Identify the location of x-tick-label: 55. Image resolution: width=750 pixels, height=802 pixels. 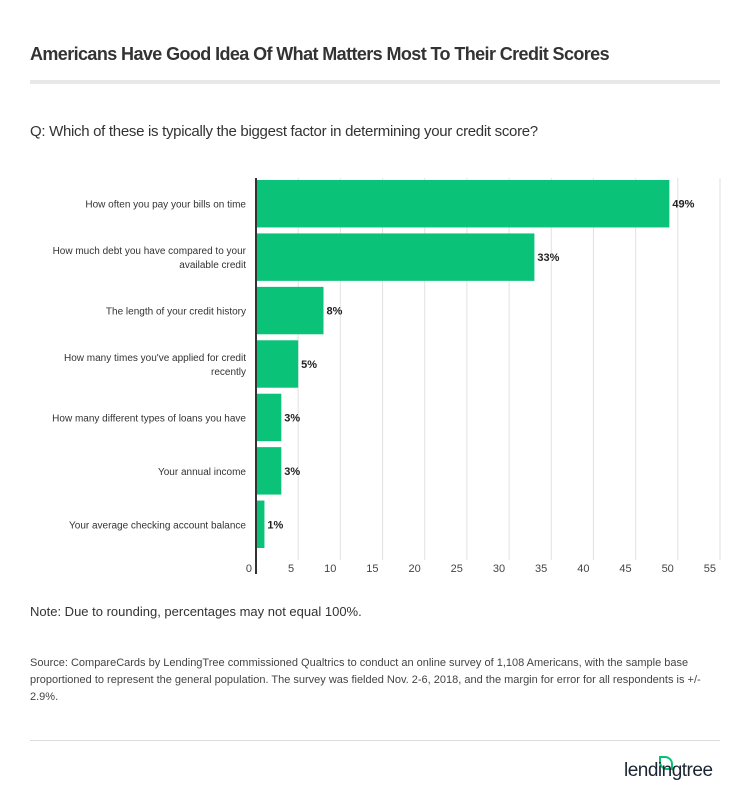
(710, 569).